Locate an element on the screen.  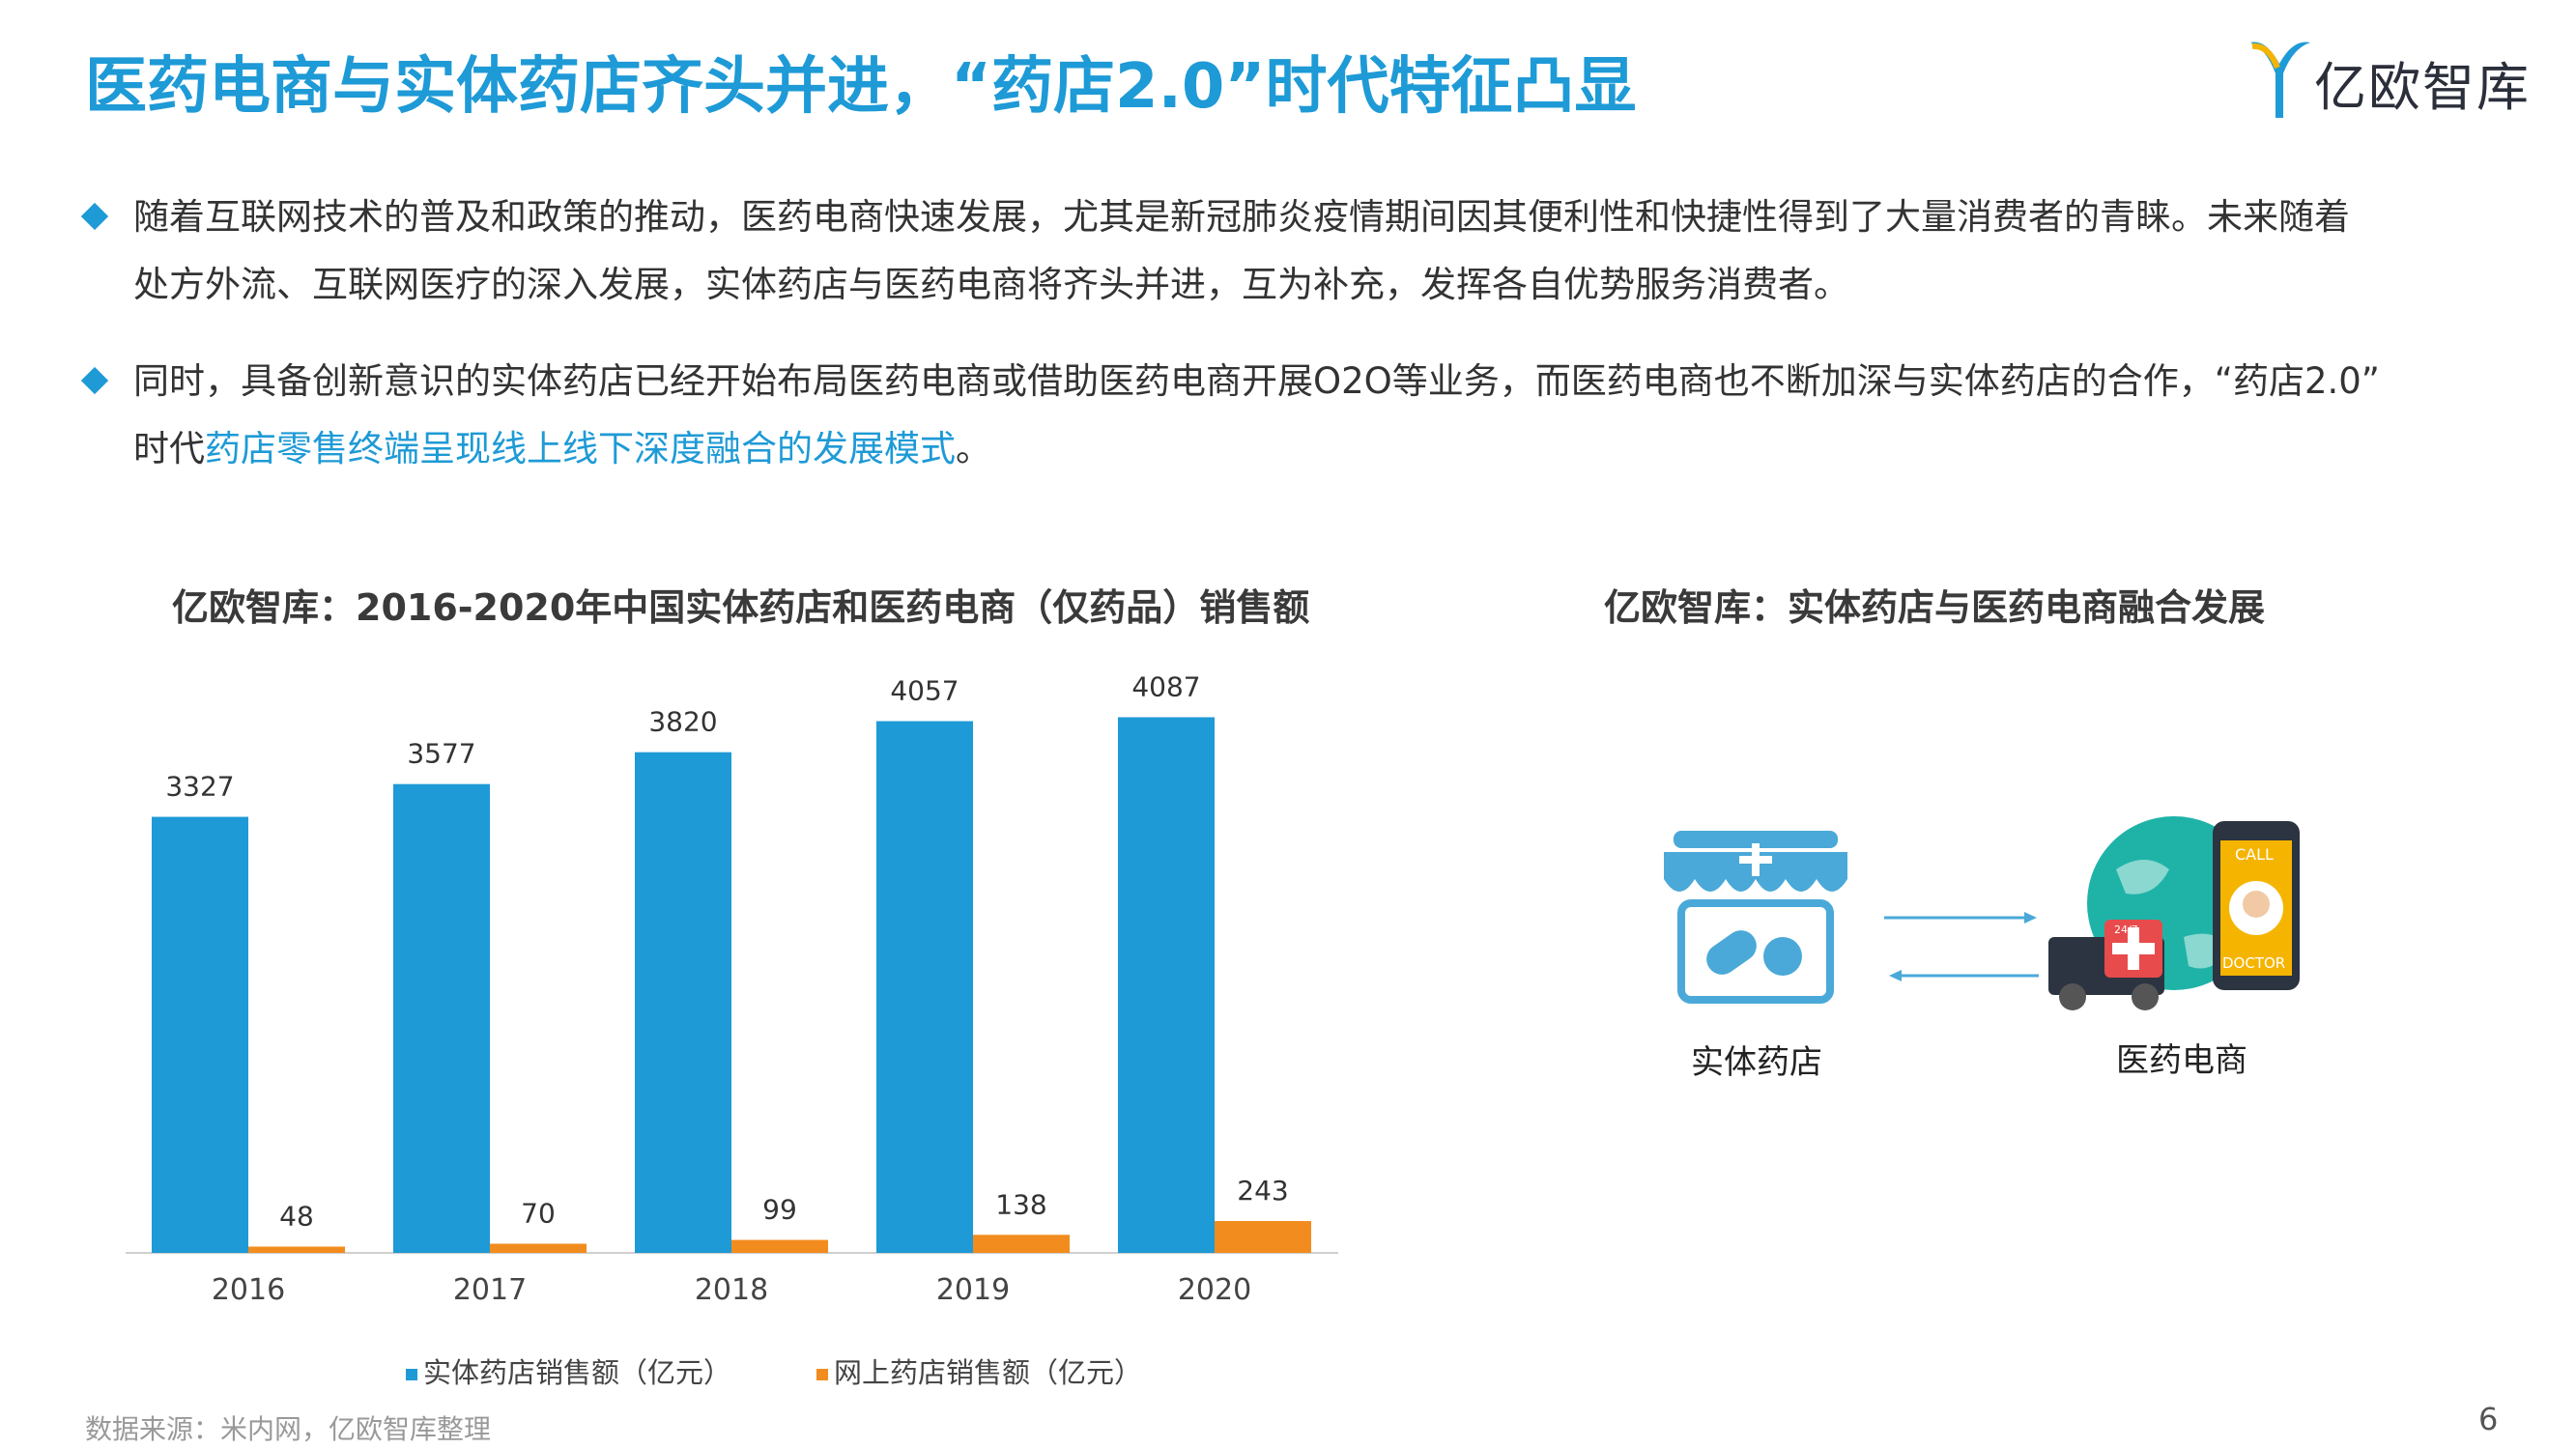
logo-mark-icon is located at coordinates (2280, 80).